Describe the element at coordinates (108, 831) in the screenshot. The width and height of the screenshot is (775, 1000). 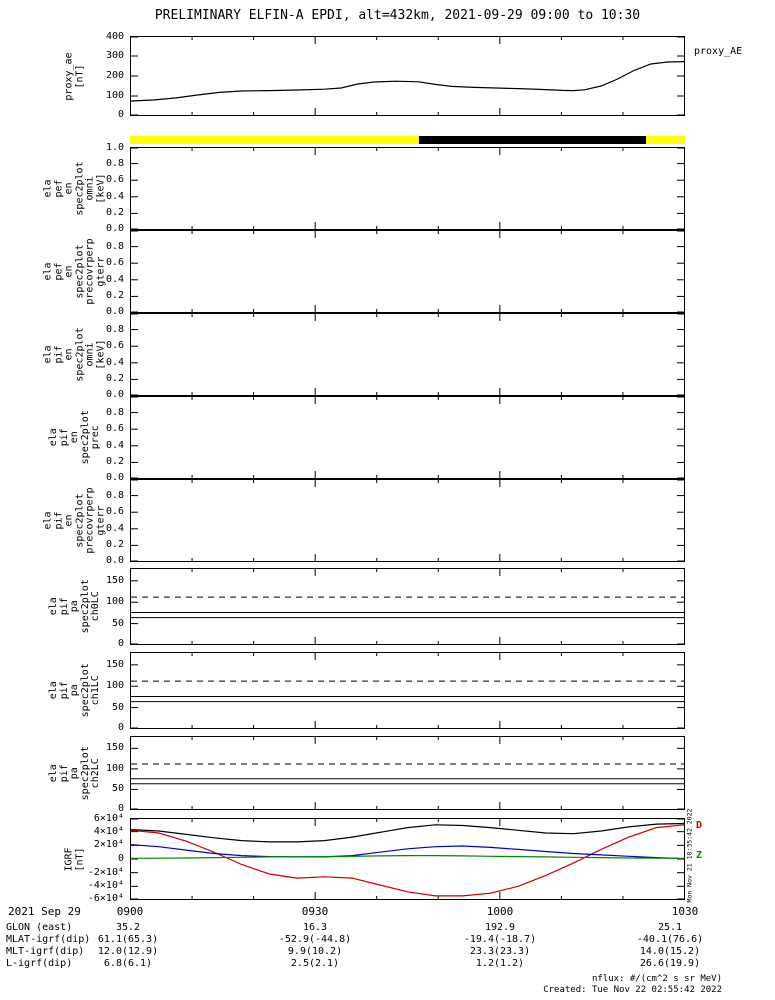
I see `ytick-label: 4×10⁴` at that location.